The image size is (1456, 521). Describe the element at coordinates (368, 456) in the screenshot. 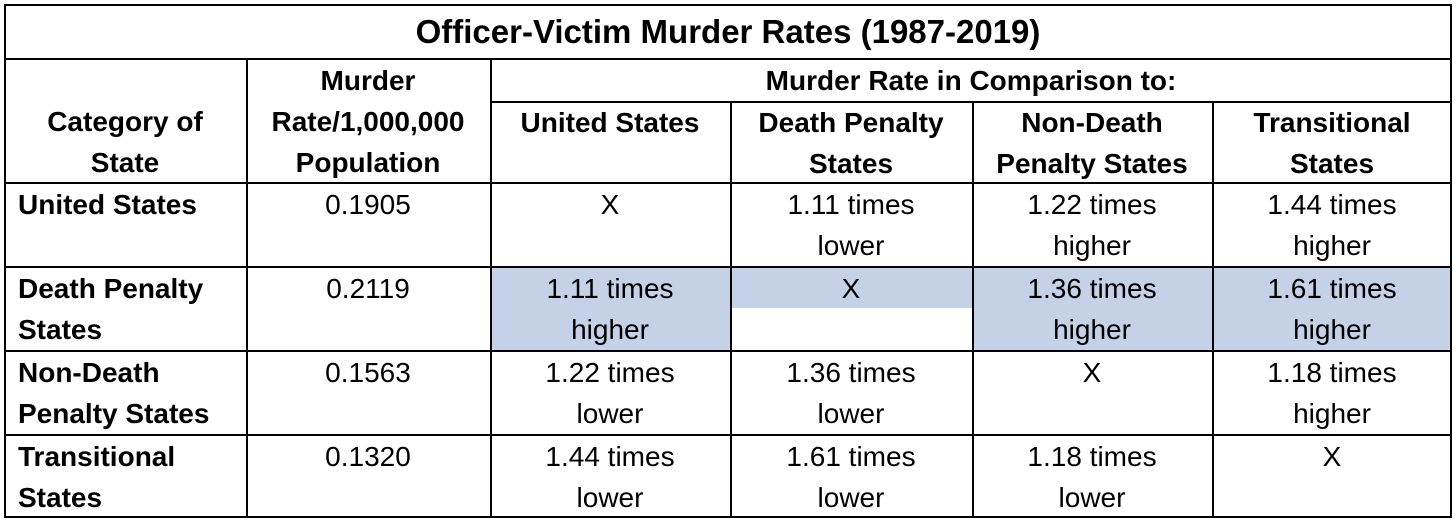

I see `rate-transitional-states: 0.1320` at that location.